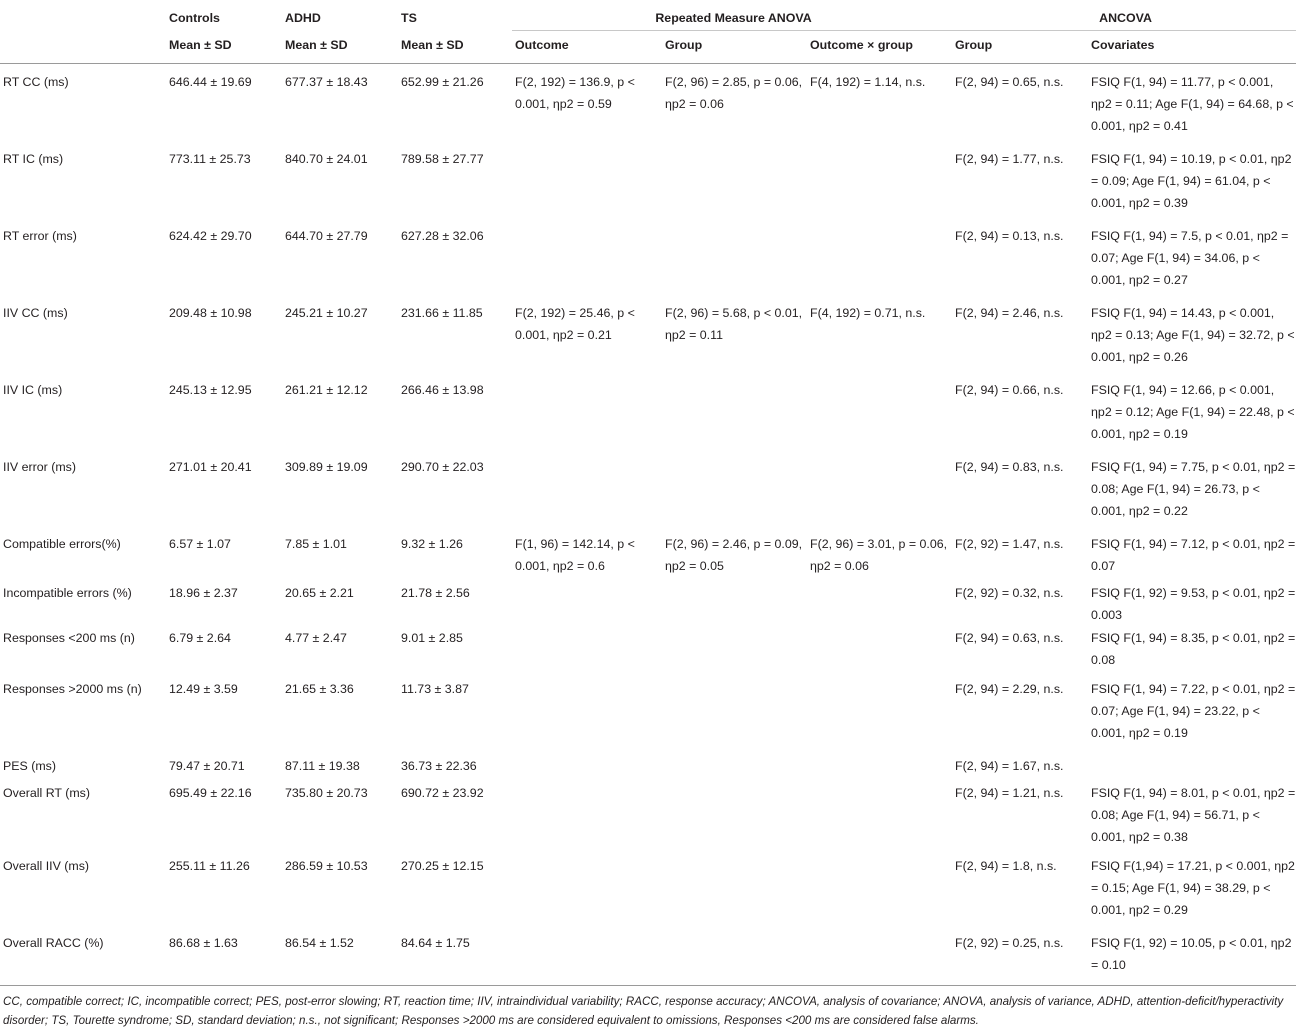 The height and width of the screenshot is (1030, 1296). What do you see at coordinates (442, 793) in the screenshot?
I see `cell-ts: 690.72 ± 23.92` at bounding box center [442, 793].